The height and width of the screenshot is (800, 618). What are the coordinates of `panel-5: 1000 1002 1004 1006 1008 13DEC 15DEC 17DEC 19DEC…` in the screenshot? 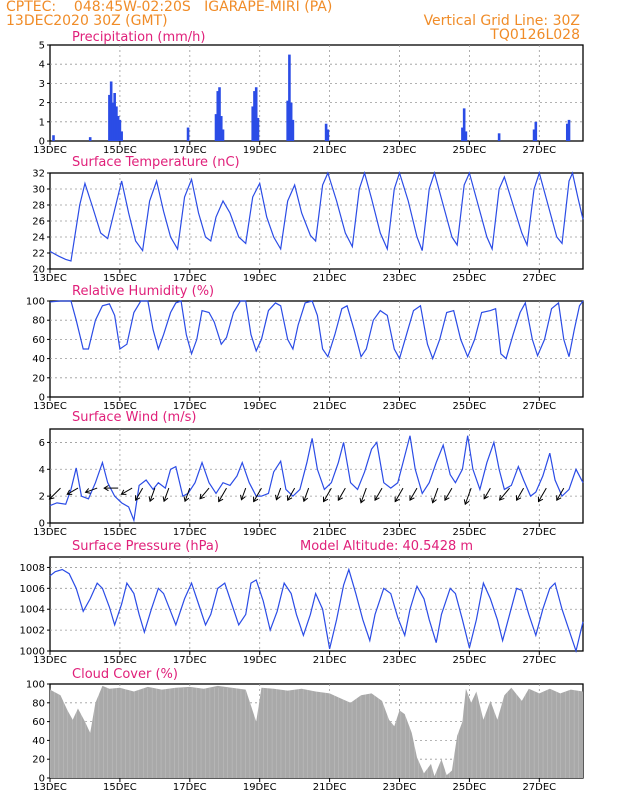 It's located at (302, 602).